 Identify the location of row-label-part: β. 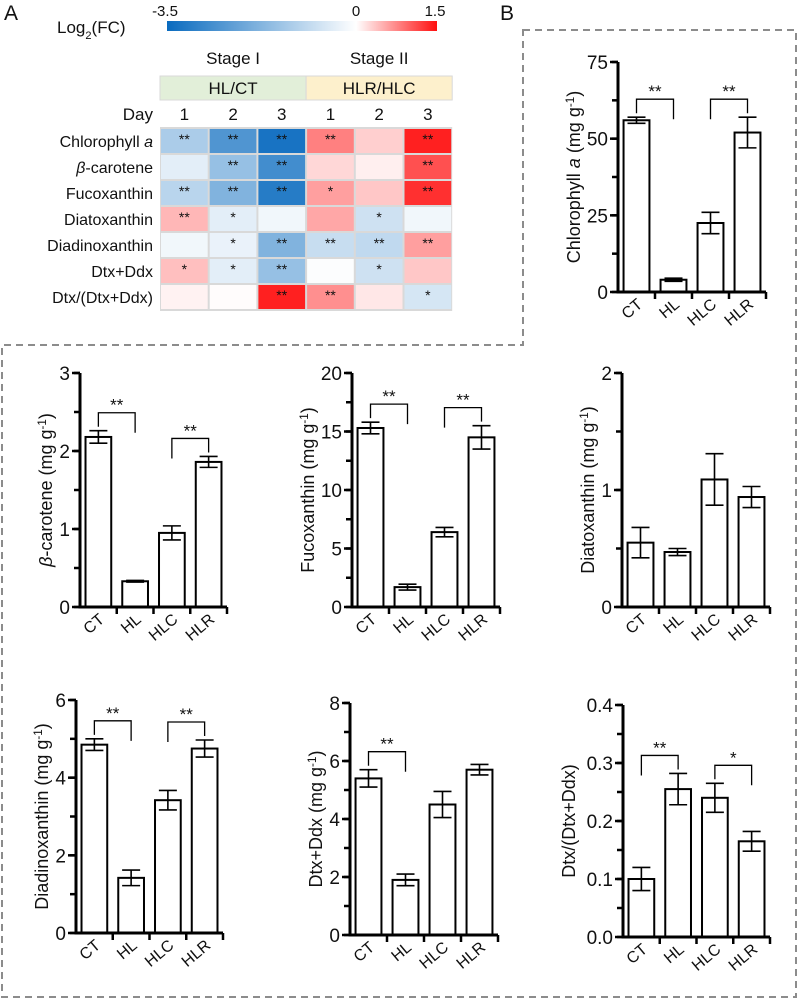
(80, 168).